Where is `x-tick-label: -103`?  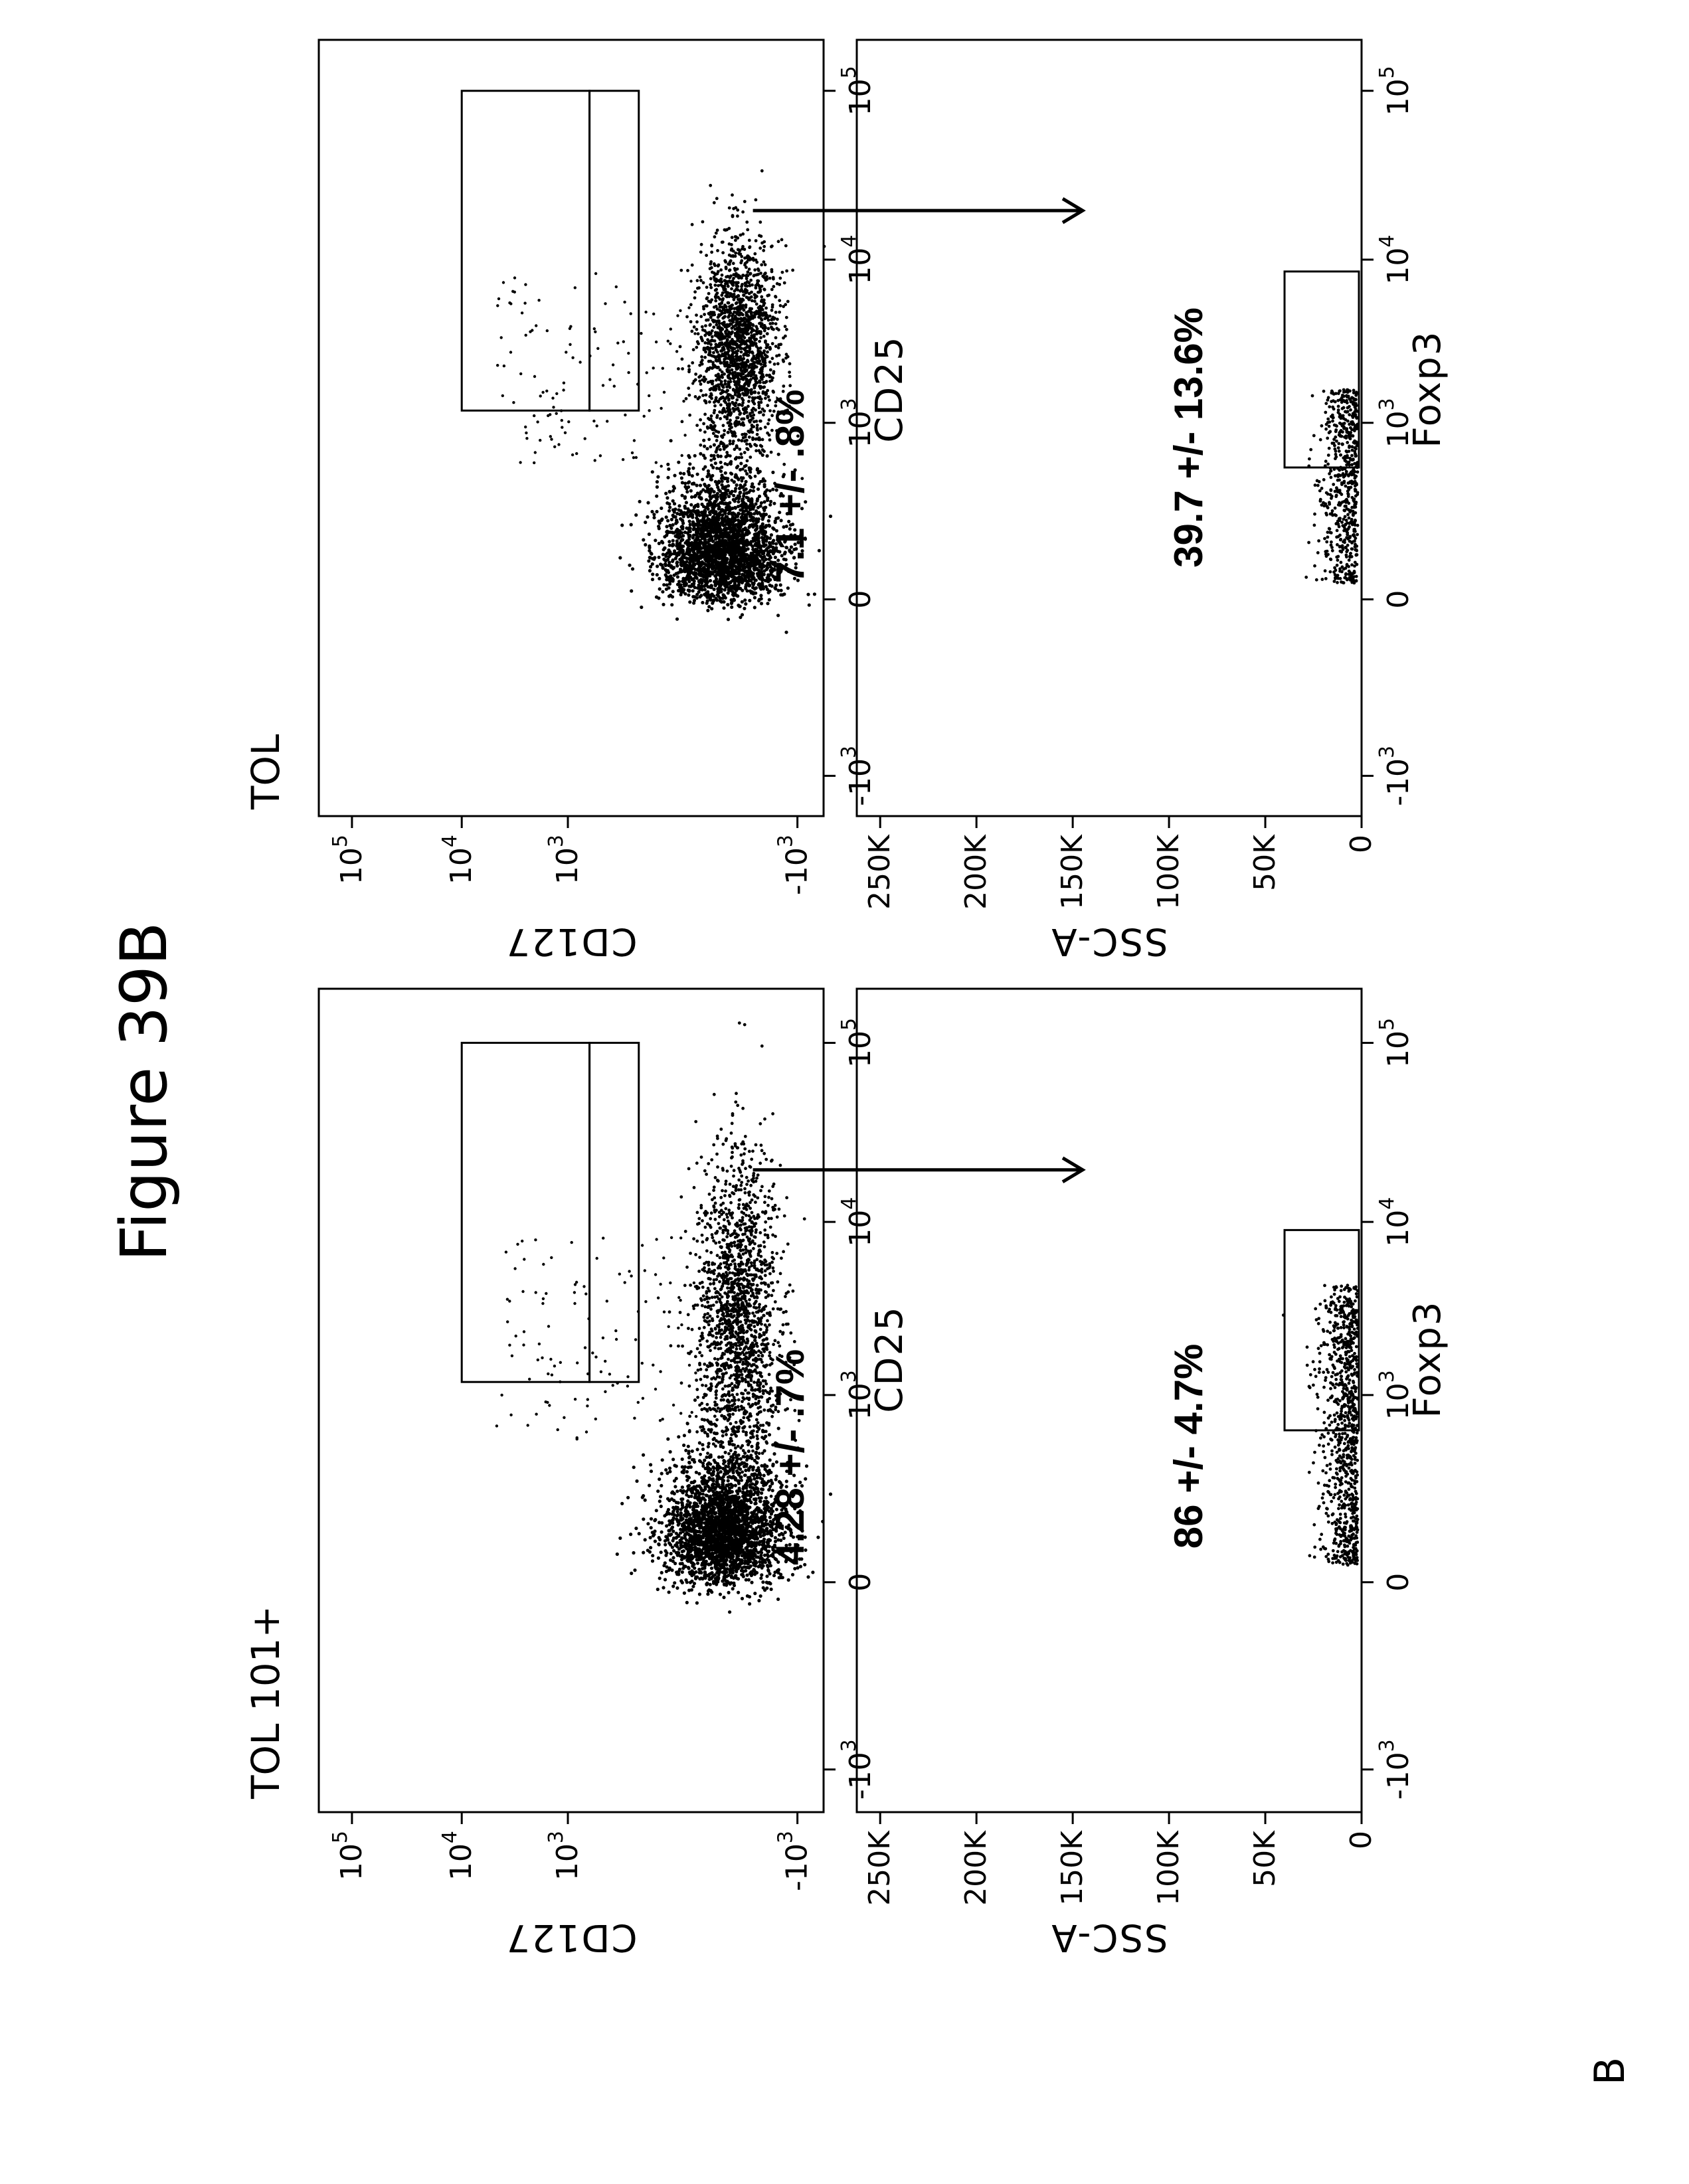 x-tick-label: -103 is located at coordinates (1395, 1770).